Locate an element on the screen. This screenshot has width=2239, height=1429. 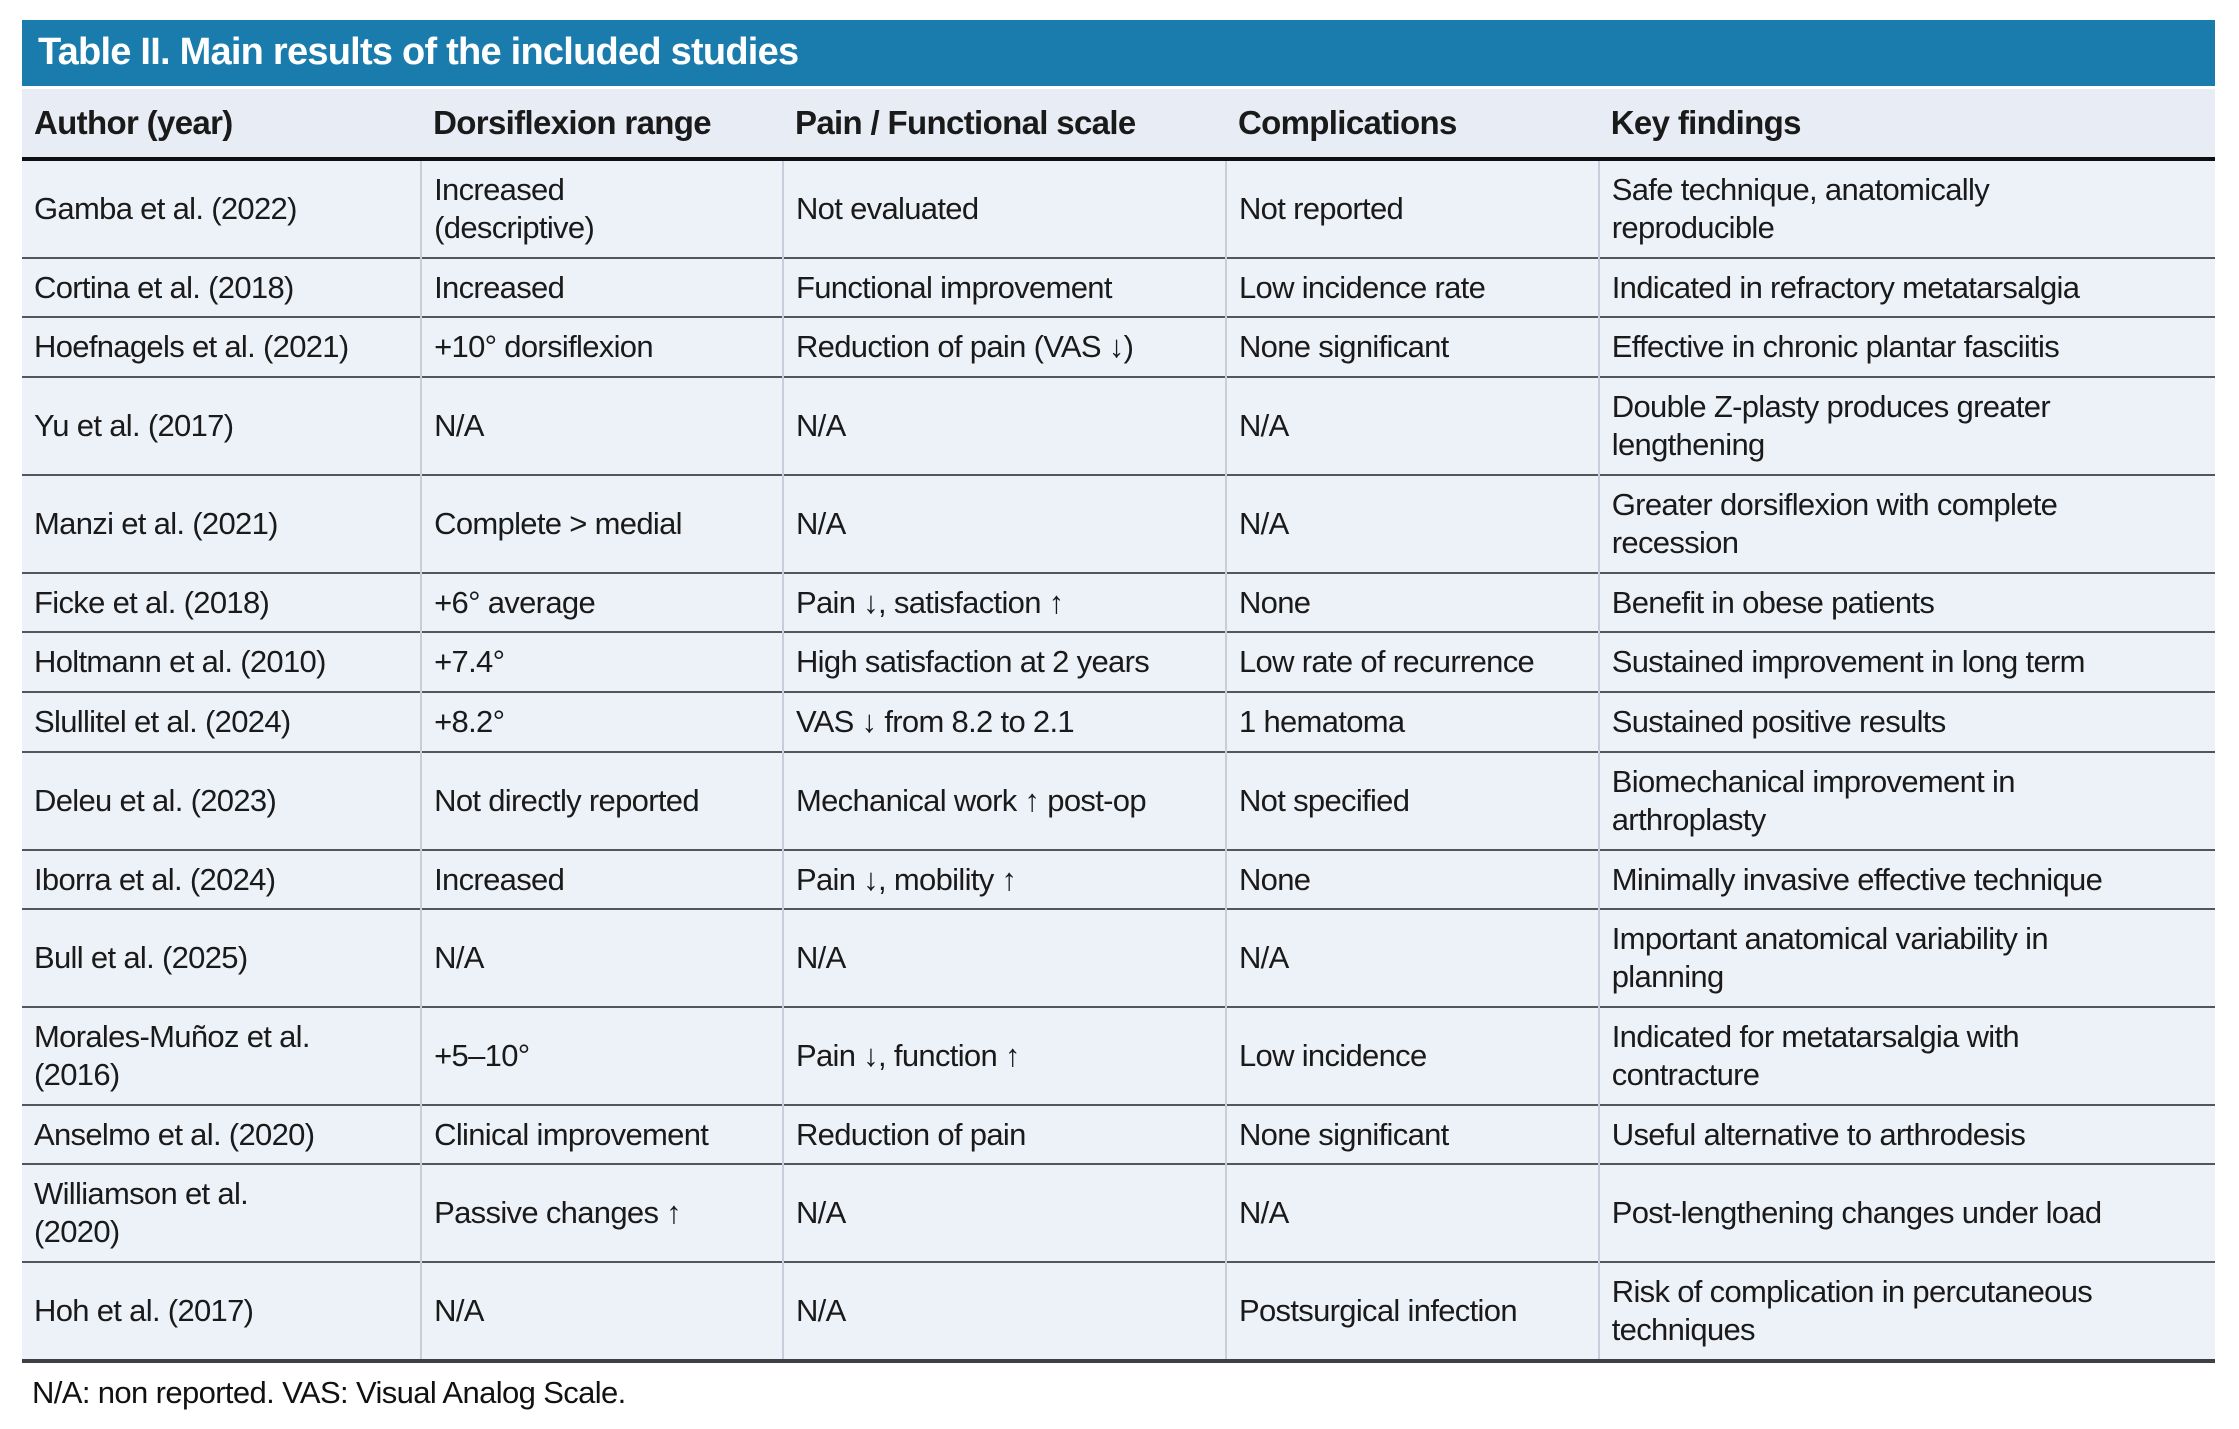
column-header-key-findings: Key findings is located at coordinates (1906, 125).